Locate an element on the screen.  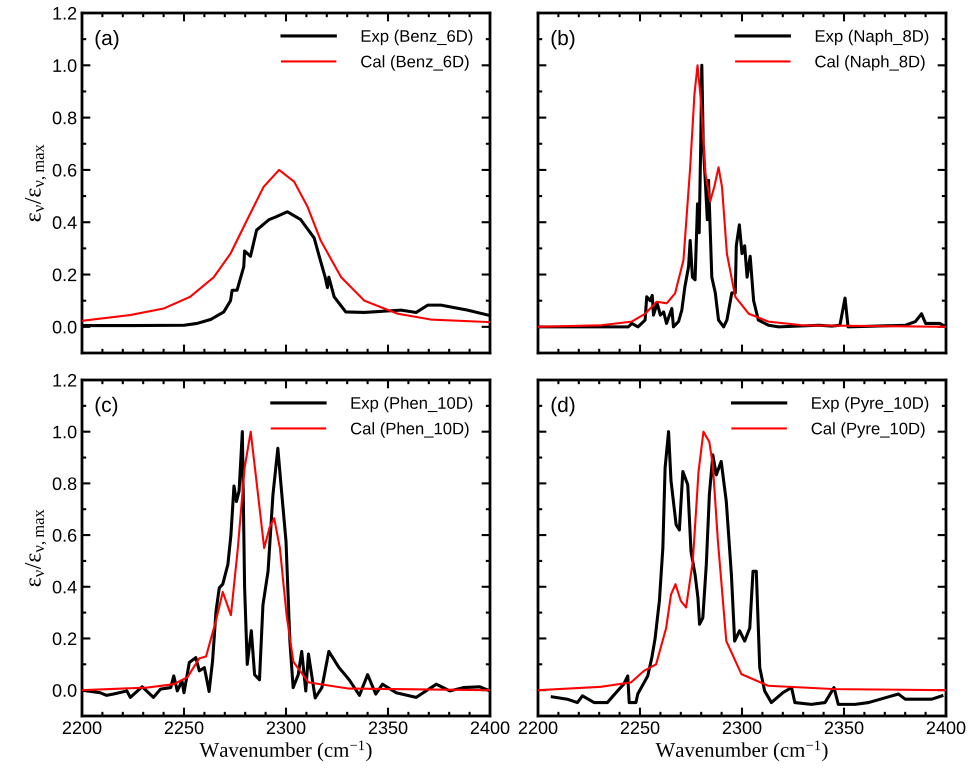
annotation: (d) is located at coordinates (563, 406).